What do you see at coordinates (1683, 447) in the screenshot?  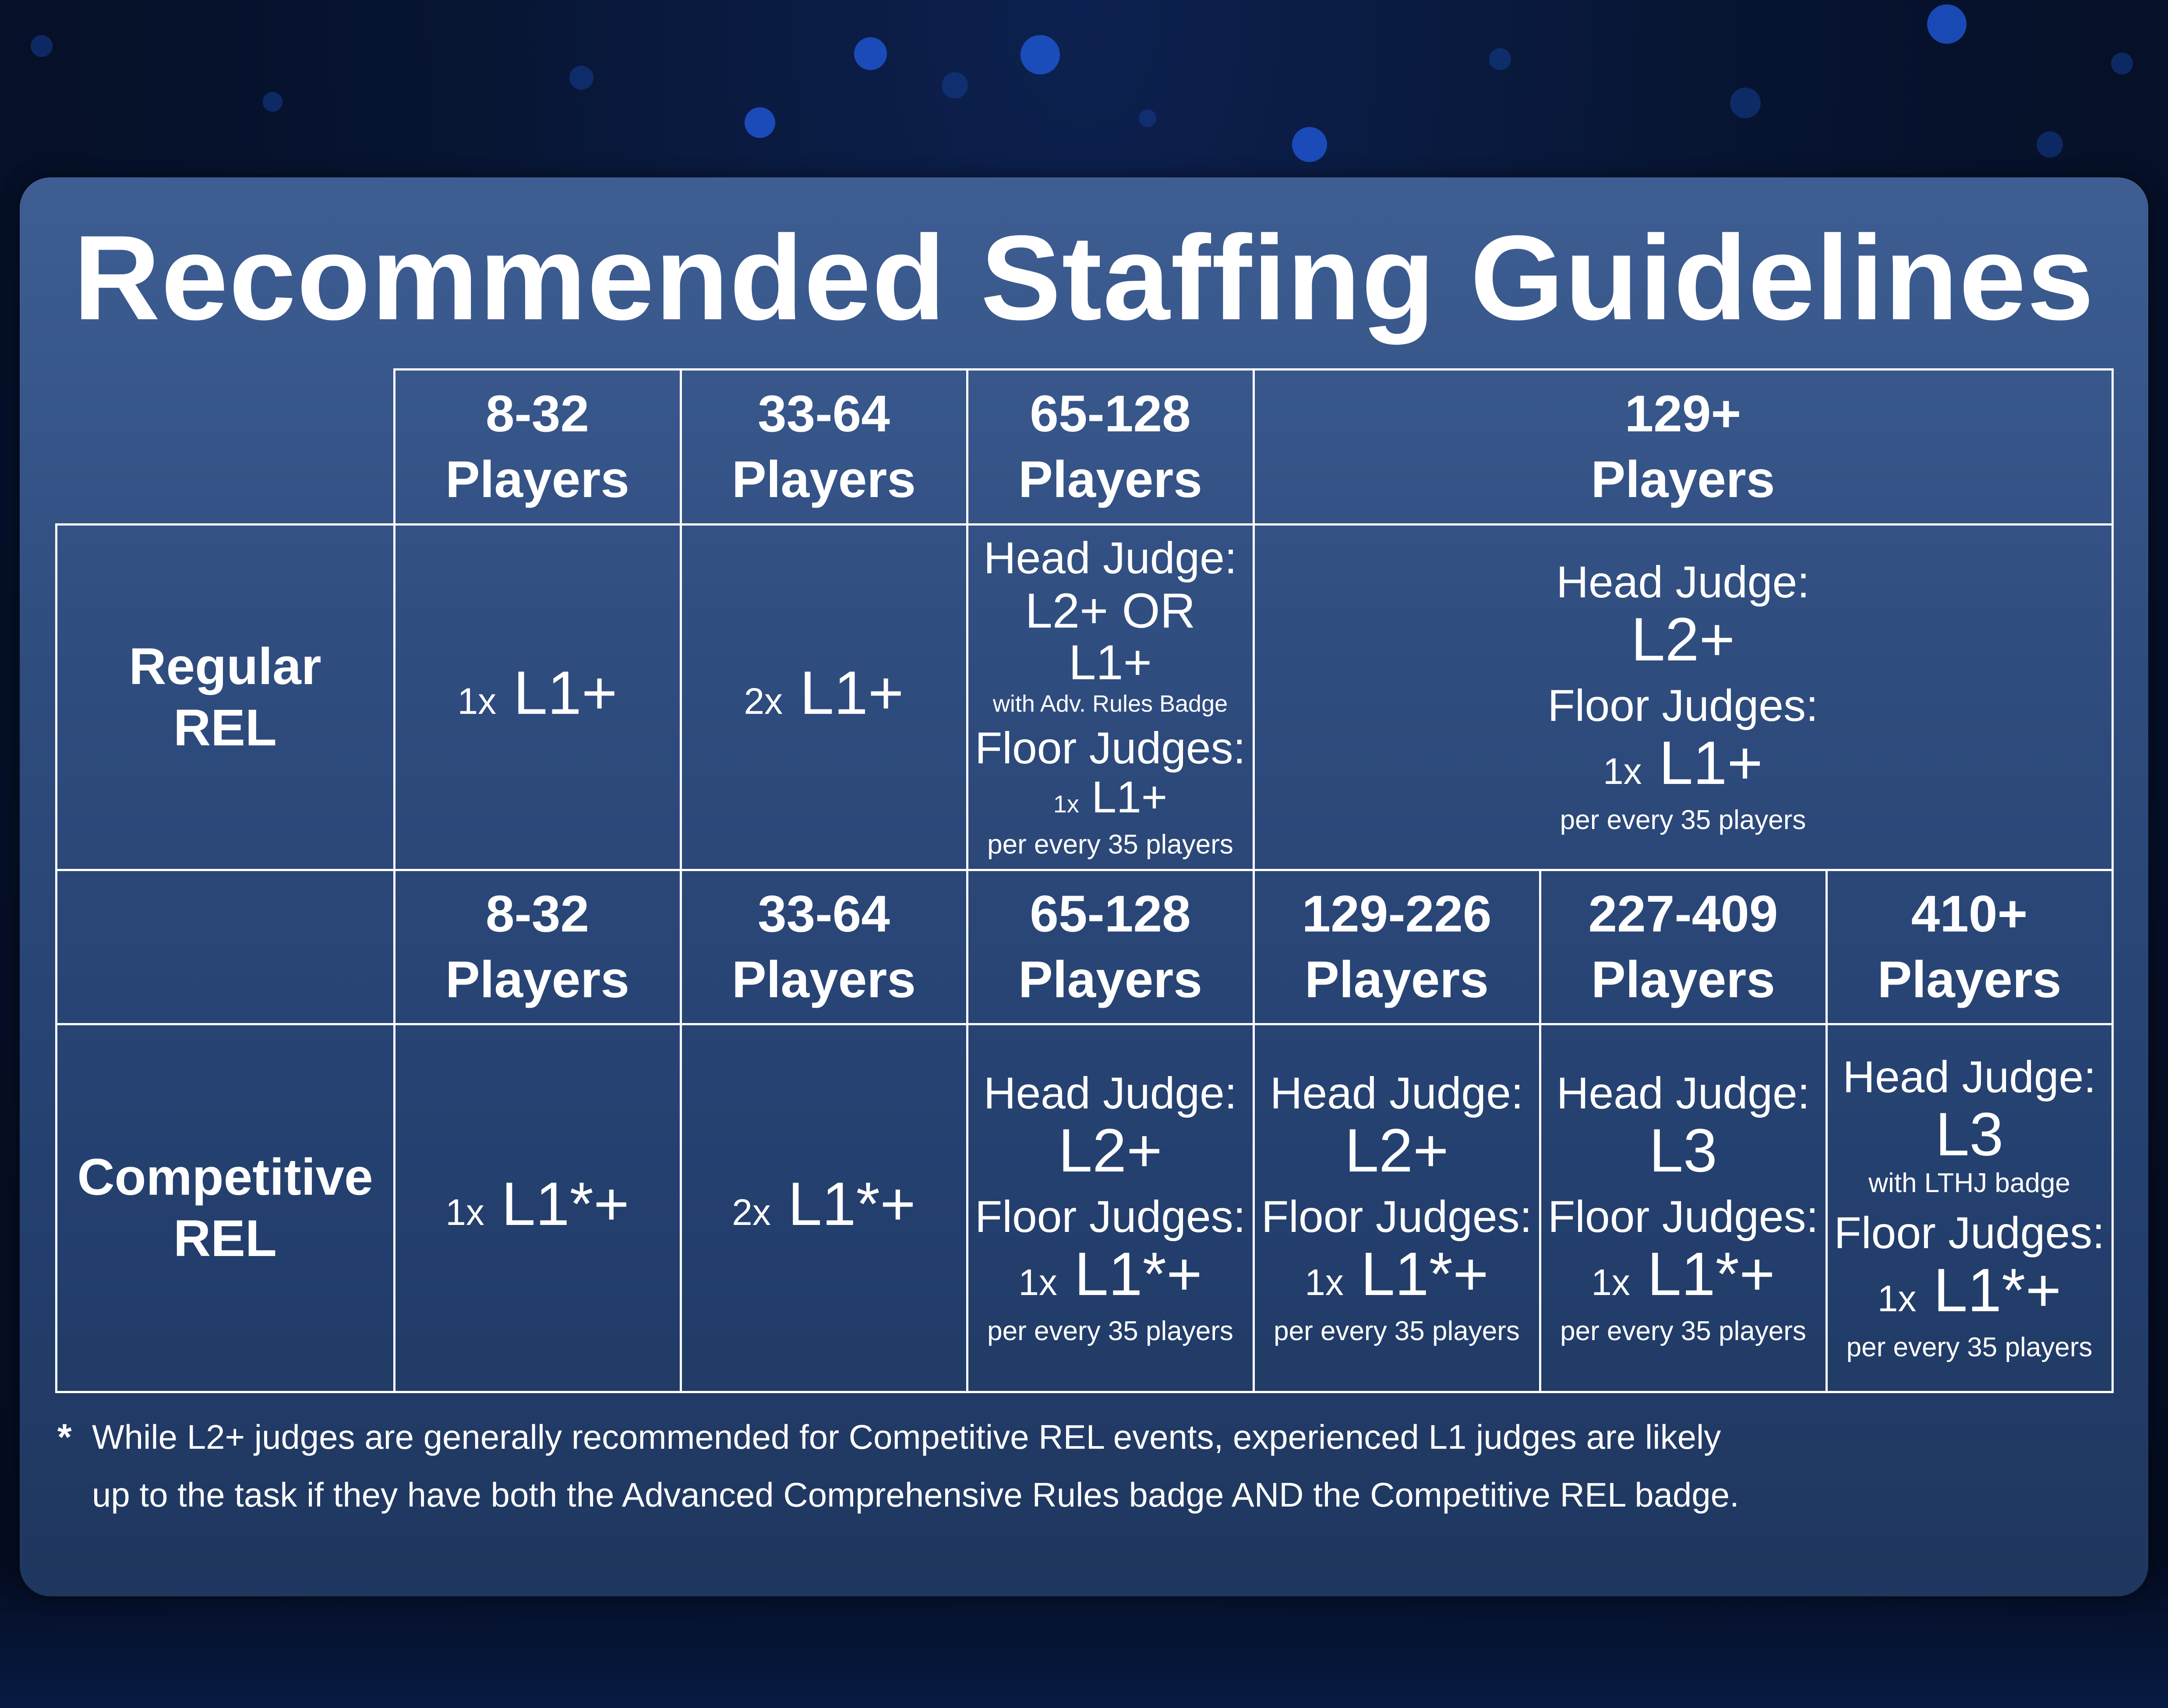 I see `regular-header-4: 129+ Players` at bounding box center [1683, 447].